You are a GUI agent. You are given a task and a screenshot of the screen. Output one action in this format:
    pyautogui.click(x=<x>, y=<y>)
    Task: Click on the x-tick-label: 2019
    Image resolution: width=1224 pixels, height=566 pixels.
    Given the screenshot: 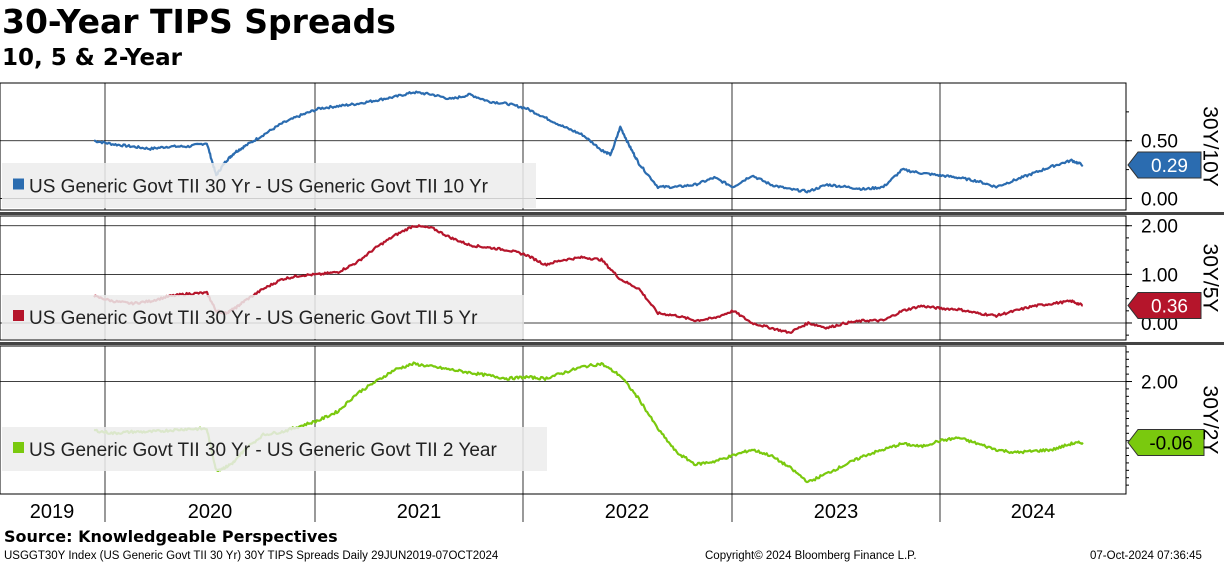 What is the action you would take?
    pyautogui.click(x=52, y=512)
    